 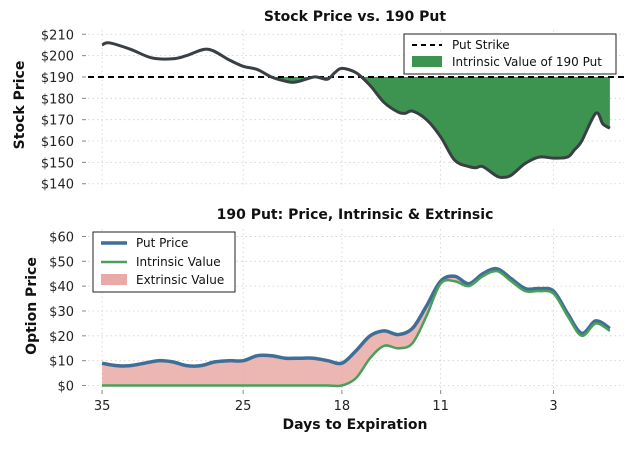 I want to click on chart1-ytick-label: $210, so click(x=57, y=35).